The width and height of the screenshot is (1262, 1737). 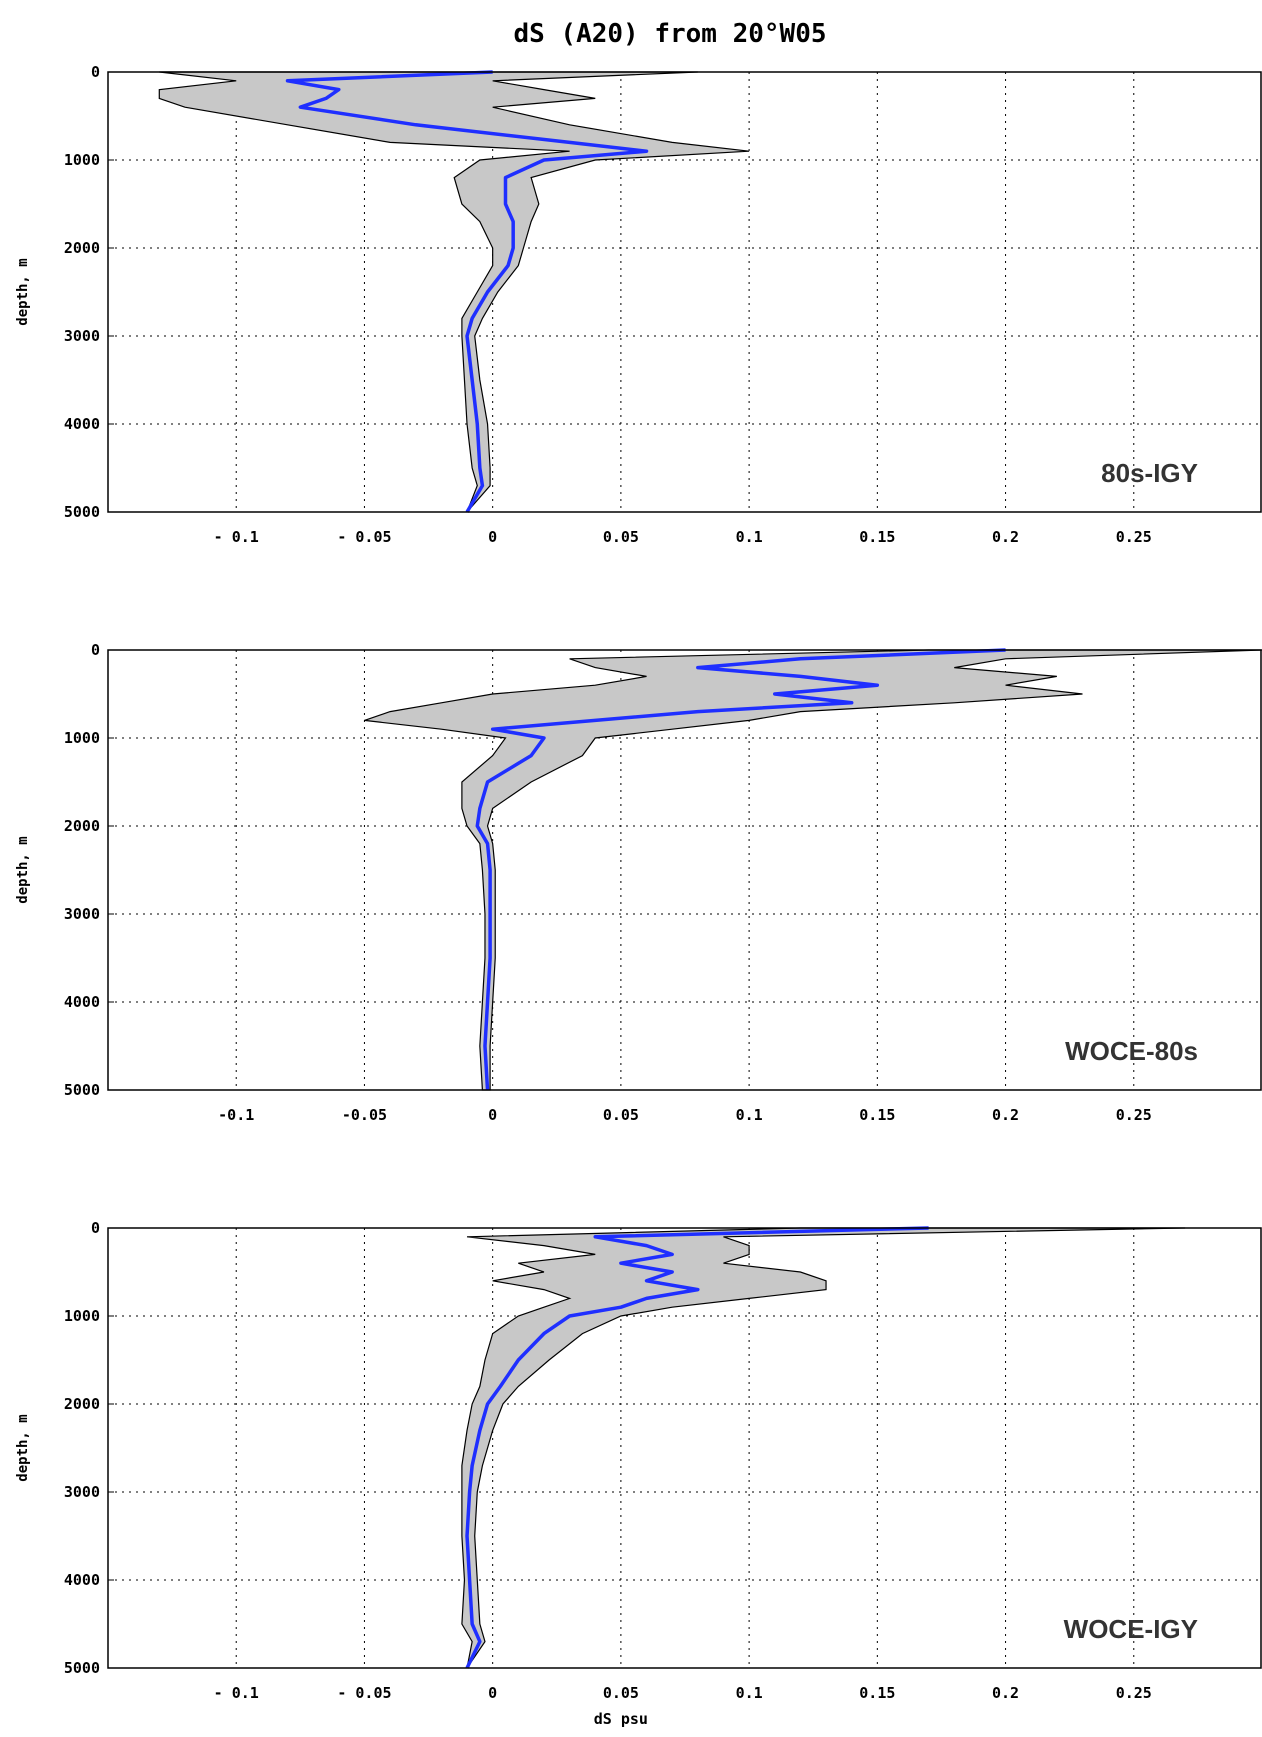 I want to click on x-tick-label: -0.05, so click(x=364, y=1115).